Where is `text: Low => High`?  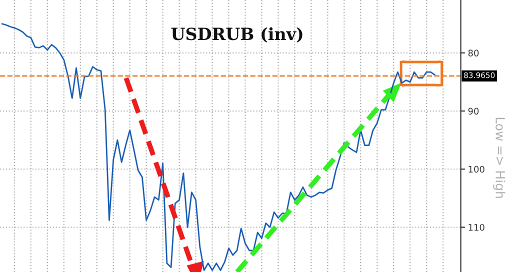 text: Low => High is located at coordinates (499, 158).